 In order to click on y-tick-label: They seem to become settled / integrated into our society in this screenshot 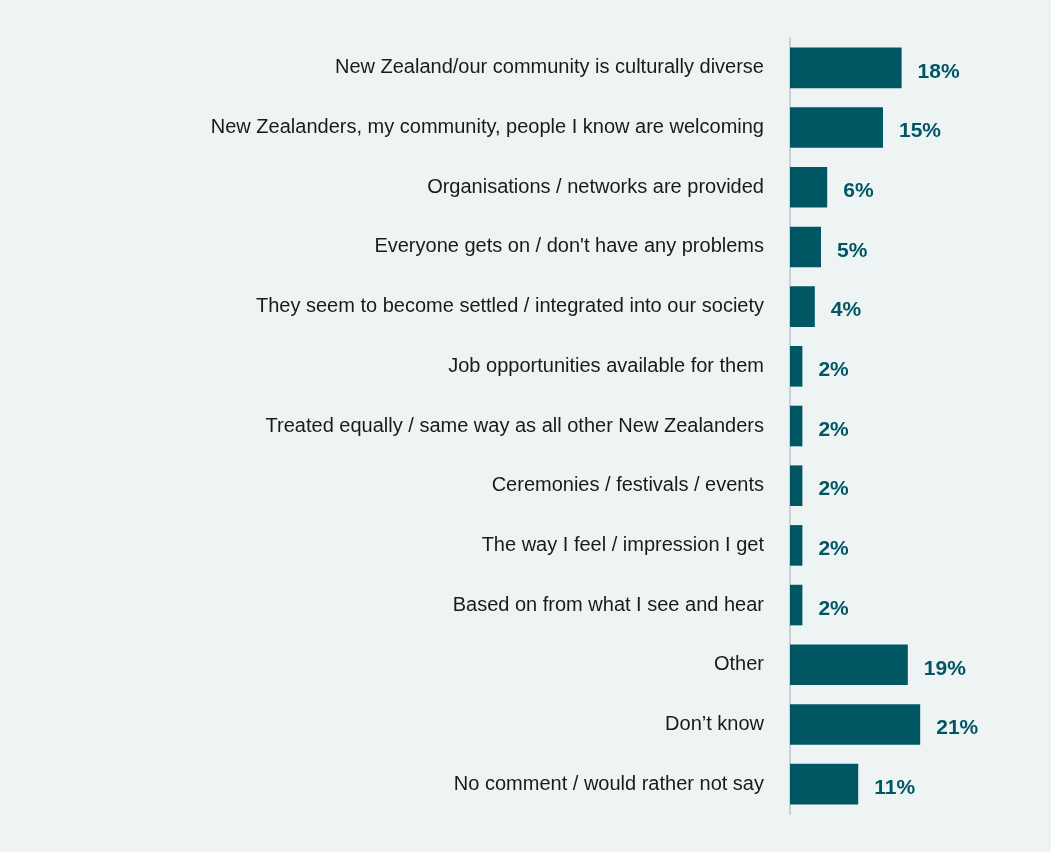, I will do `click(509, 305)`.